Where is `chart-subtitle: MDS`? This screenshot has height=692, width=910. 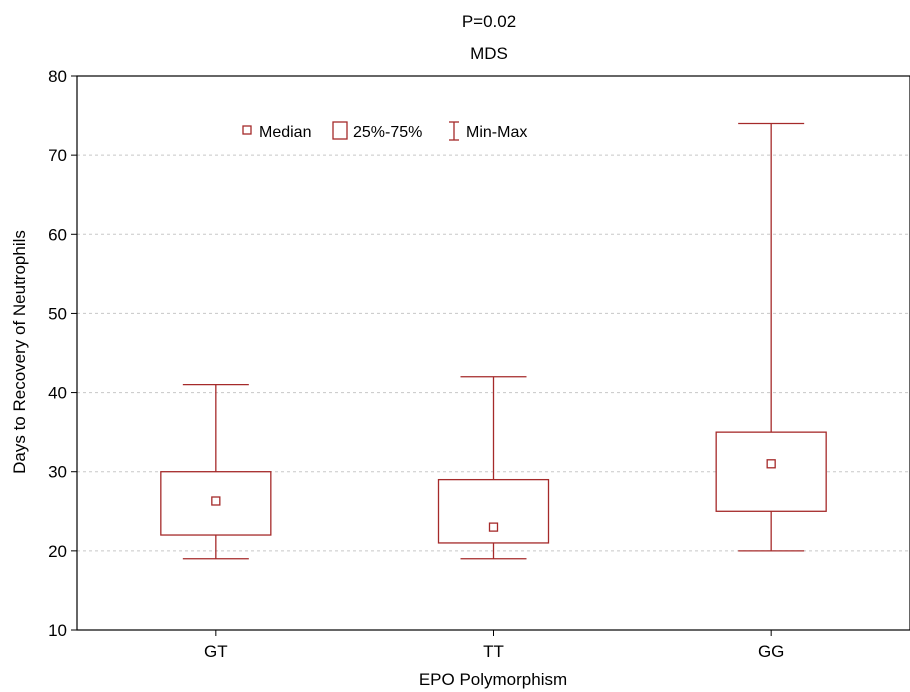 chart-subtitle: MDS is located at coordinates (489, 53).